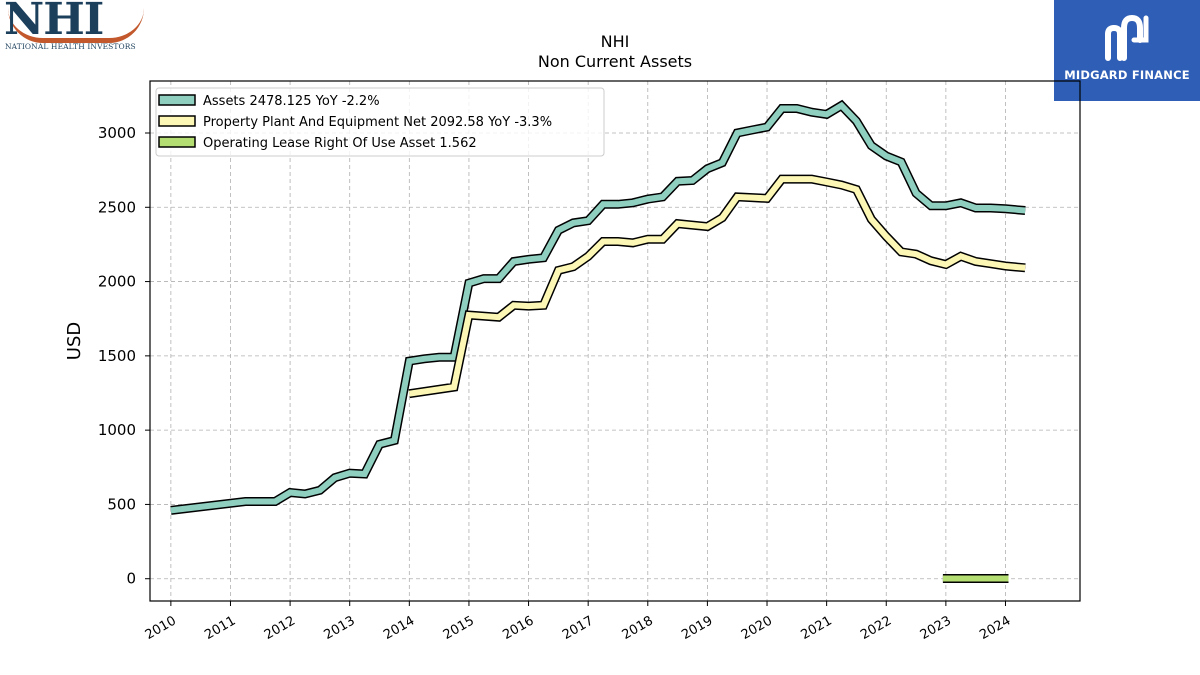 The width and height of the screenshot is (1200, 675). What do you see at coordinates (70, 46) in the screenshot?
I see `nhi-logo-subtitle: NATIONAL HEALTH INVESTORS` at bounding box center [70, 46].